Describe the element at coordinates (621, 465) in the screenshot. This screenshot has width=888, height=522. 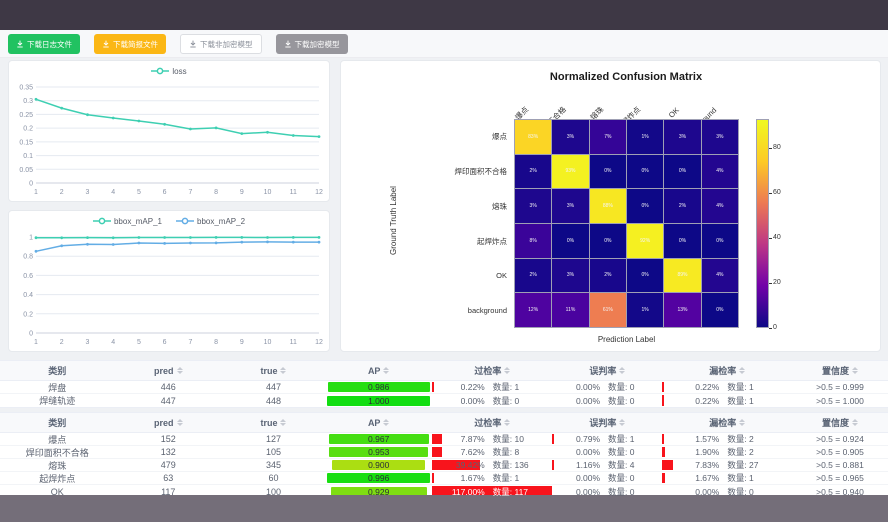
I see `rate-count: 数量: 4` at that location.